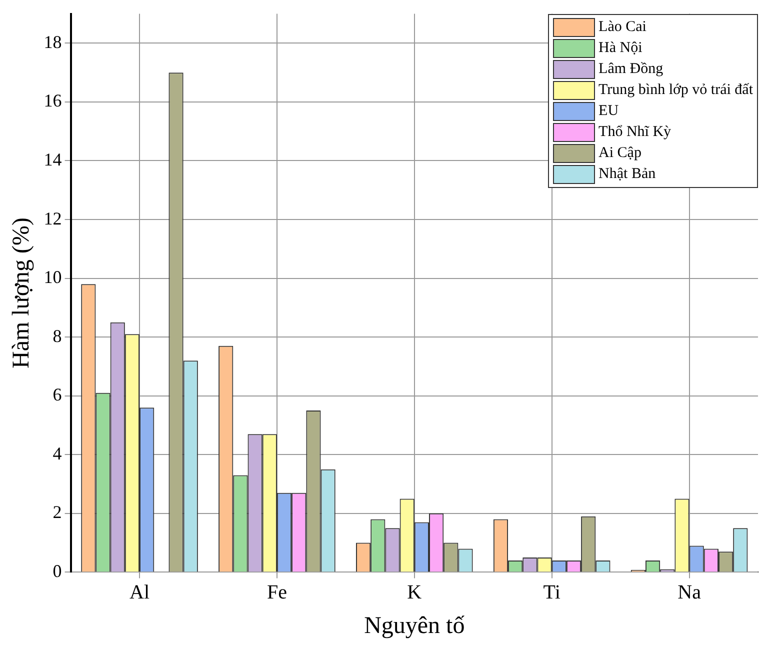 This screenshot has width=770, height=649. I want to click on y-axis-title: Hàm lượng (%), so click(21, 293).